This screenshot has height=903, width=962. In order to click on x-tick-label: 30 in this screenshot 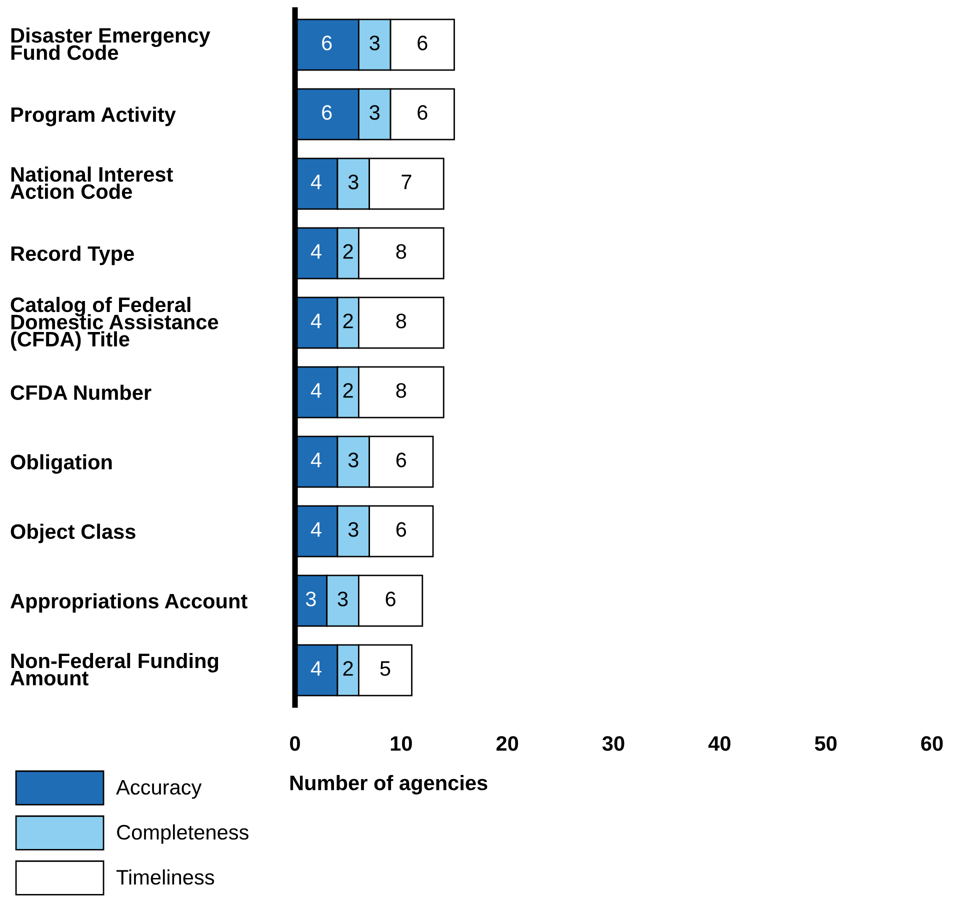, I will do `click(613, 743)`.